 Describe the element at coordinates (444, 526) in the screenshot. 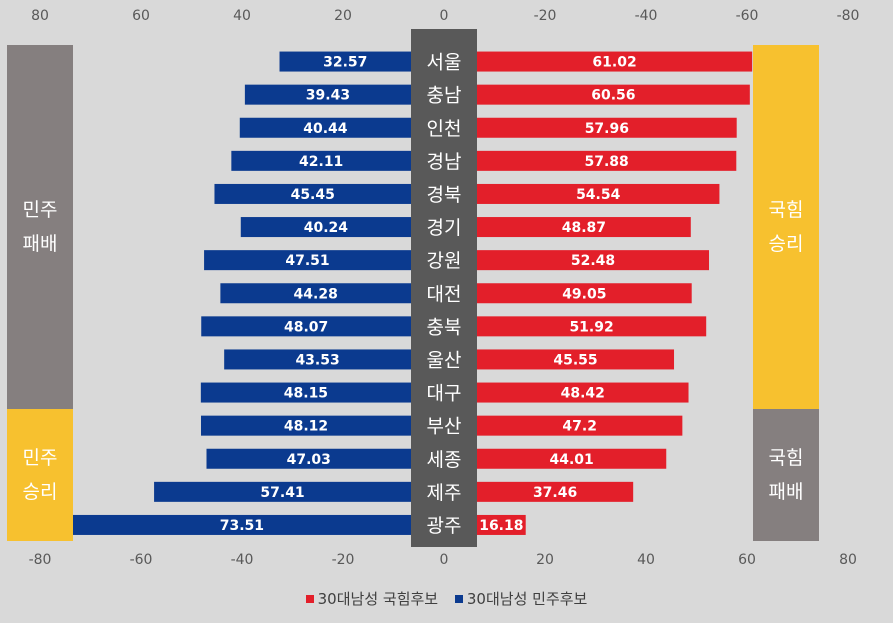

I see `category-label: 광주` at that location.